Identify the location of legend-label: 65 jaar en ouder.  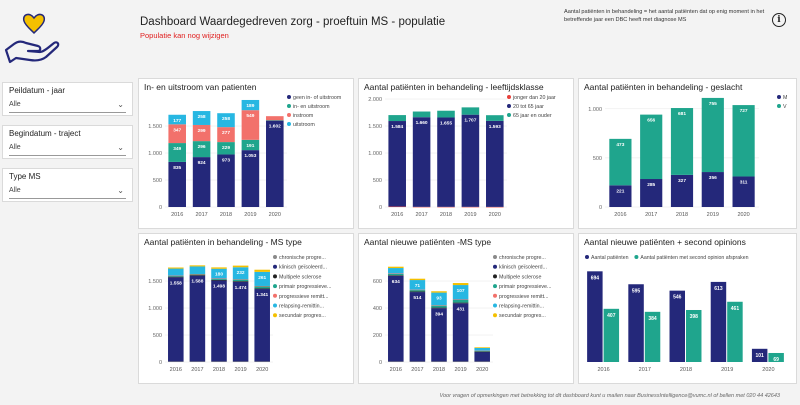
(532, 116).